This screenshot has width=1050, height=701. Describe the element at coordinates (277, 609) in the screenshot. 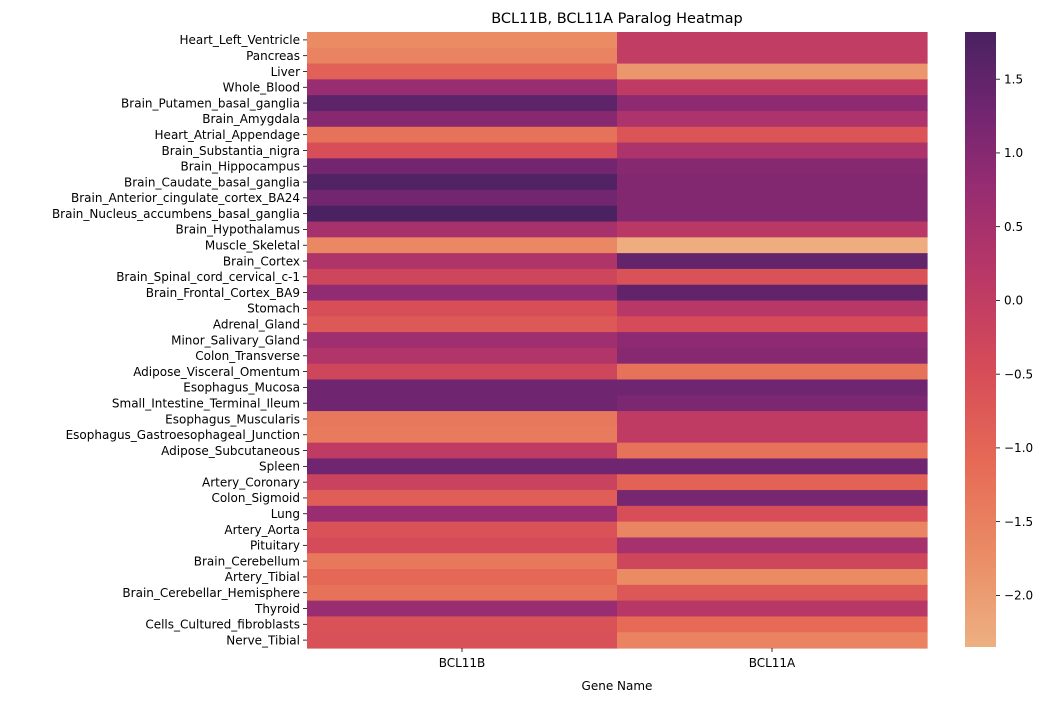

I see `row-label: Thyroid` at that location.